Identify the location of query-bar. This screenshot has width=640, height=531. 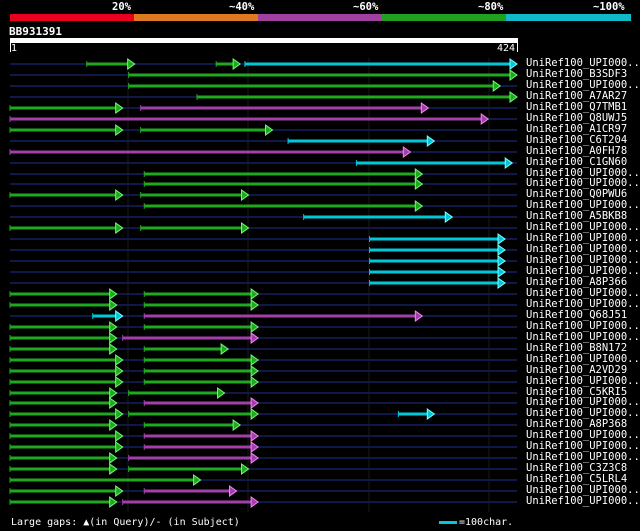
(264, 40).